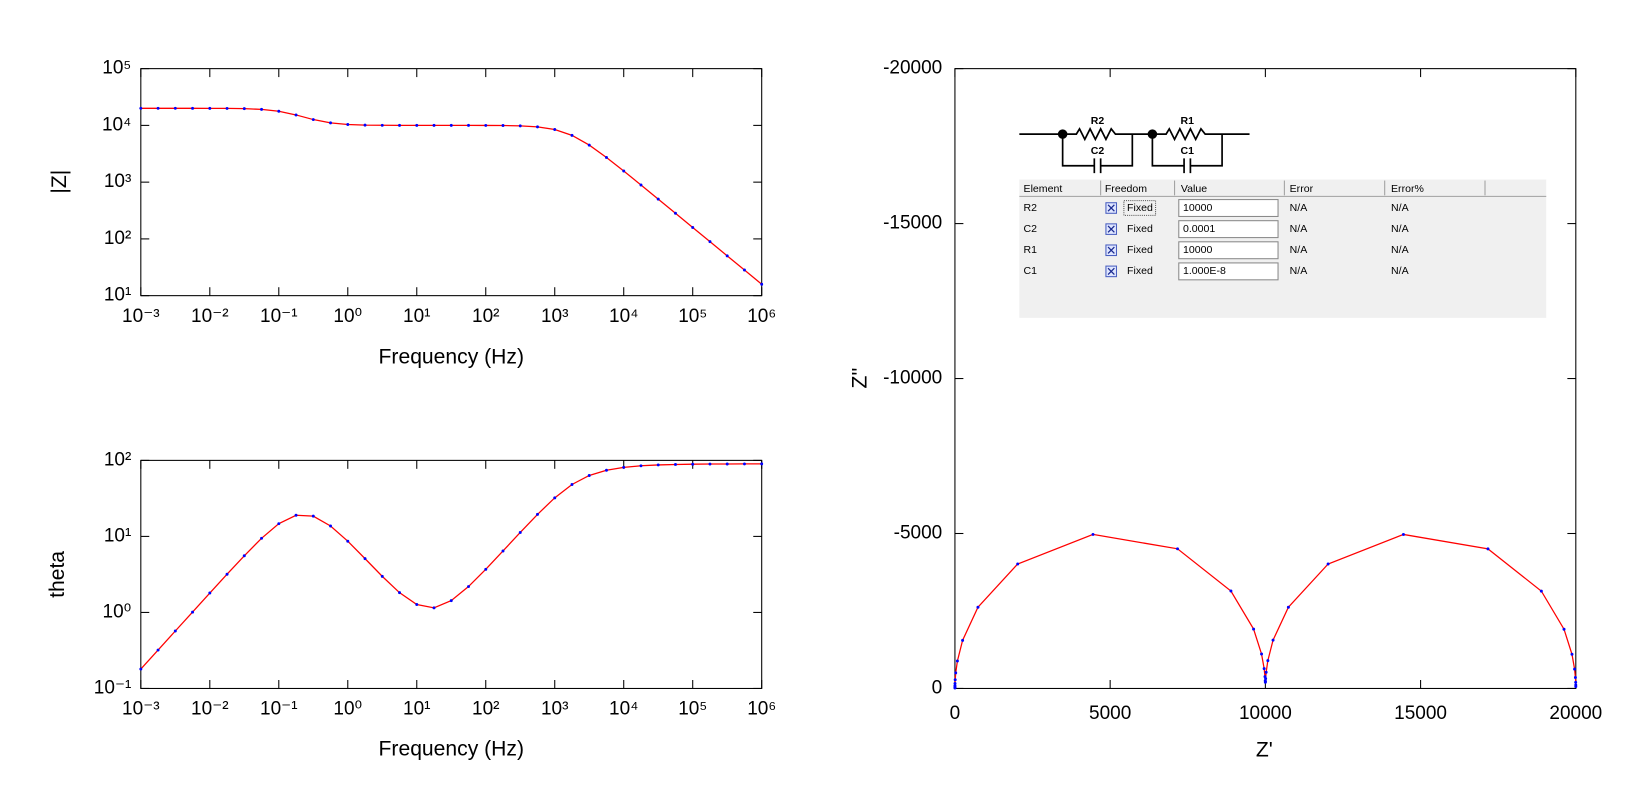  Describe the element at coordinates (912, 378) in the screenshot. I see `y-tick-label: -10000` at that location.